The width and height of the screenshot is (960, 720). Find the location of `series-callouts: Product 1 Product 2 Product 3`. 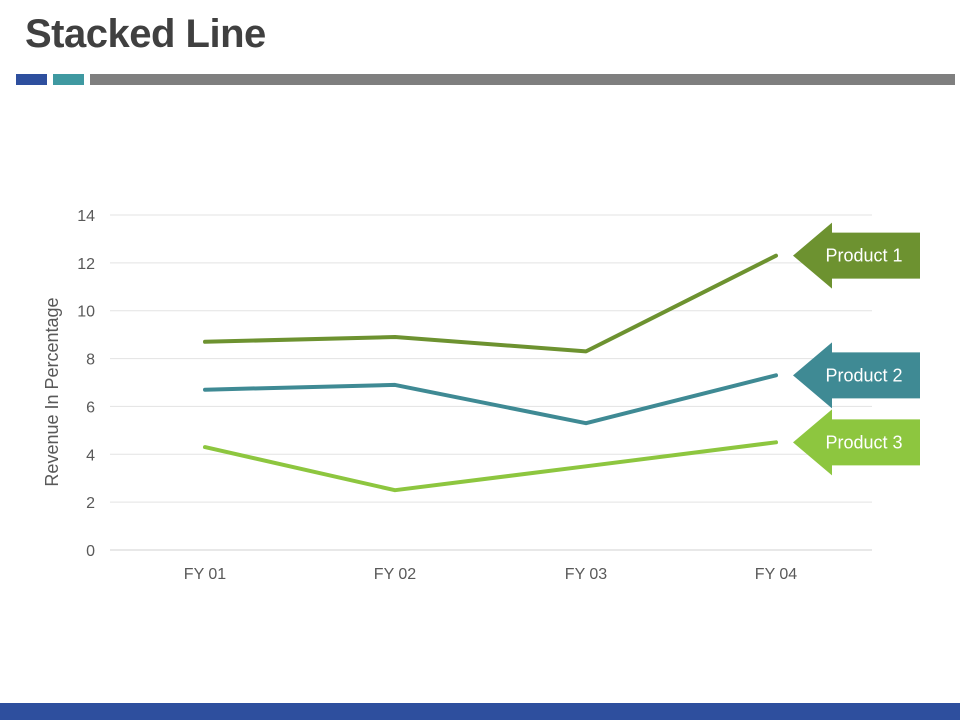

series-callouts: Product 1 Product 2 Product 3 is located at coordinates (856, 349).